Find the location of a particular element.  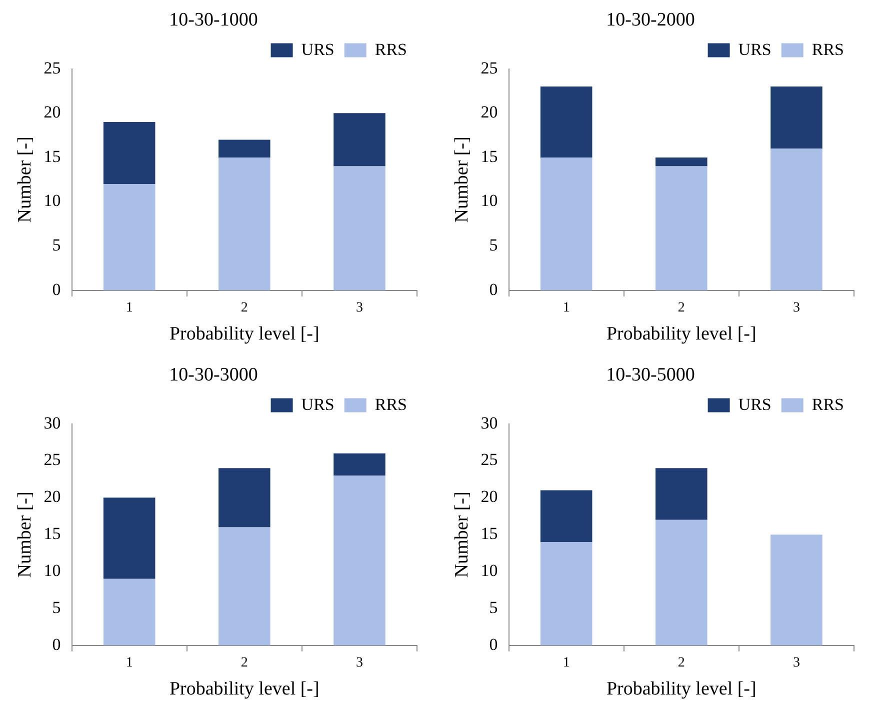

chart-title: 10-30-2000 is located at coordinates (650, 19).